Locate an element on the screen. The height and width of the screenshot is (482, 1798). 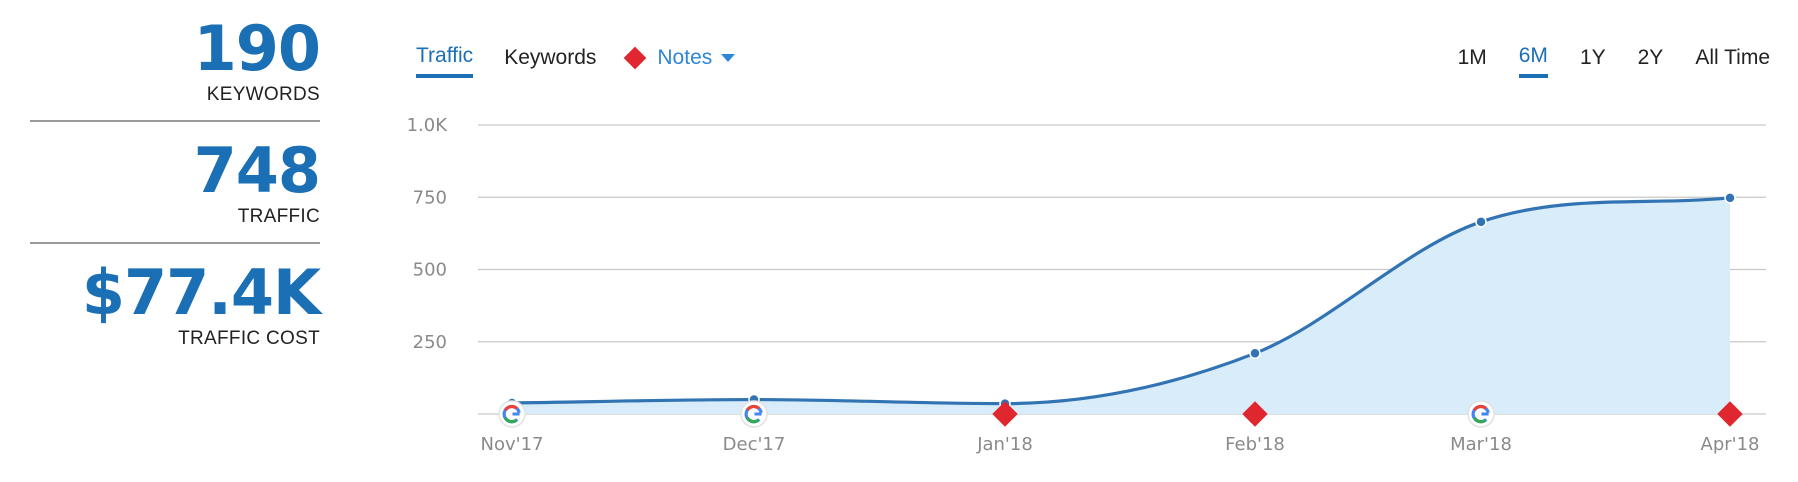
range-1y: 1Y is located at coordinates (1592, 57).